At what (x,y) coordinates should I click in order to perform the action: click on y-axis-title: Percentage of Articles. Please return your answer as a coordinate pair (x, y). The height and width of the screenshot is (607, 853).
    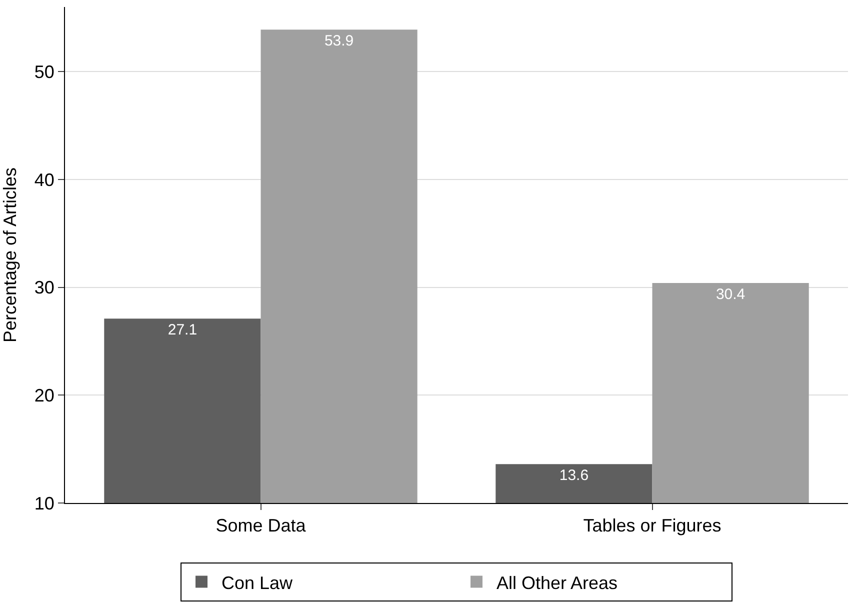
    Looking at the image, I should click on (10, 255).